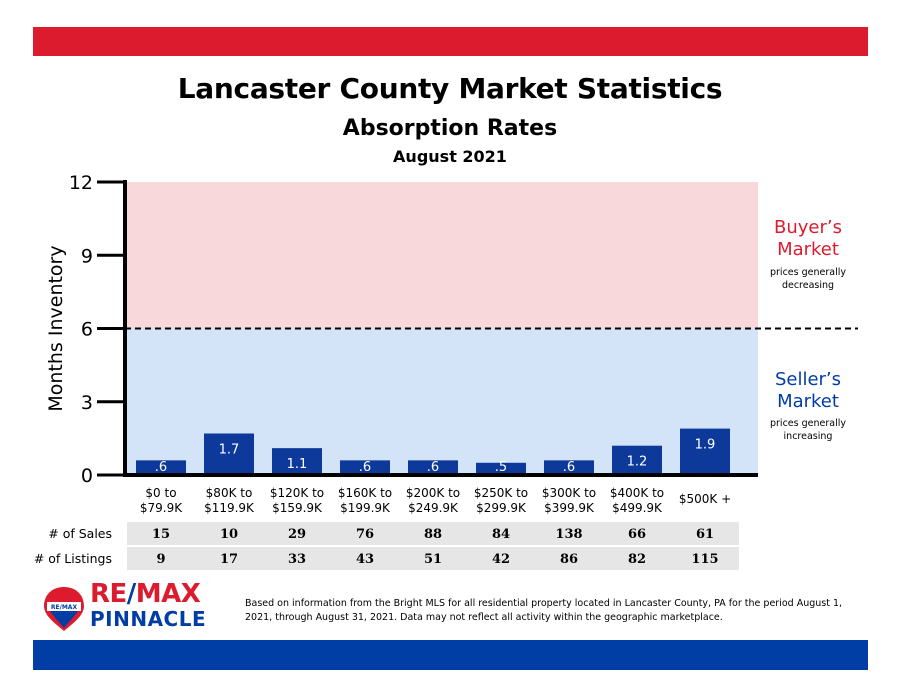 The width and height of the screenshot is (900, 695). What do you see at coordinates (637, 559) in the screenshot?
I see `table-cell-1-7: 82` at bounding box center [637, 559].